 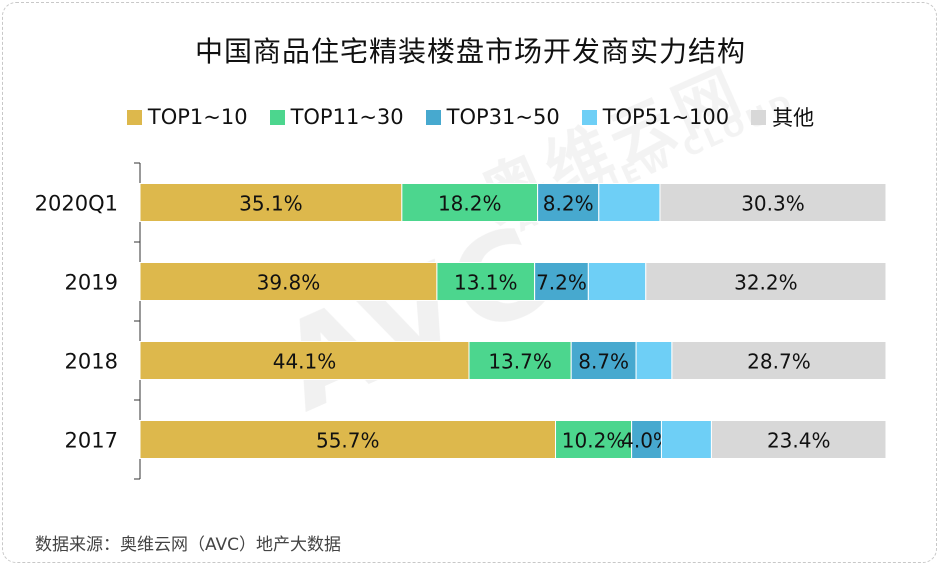 I want to click on data-label: 13.1%, so click(x=486, y=283).